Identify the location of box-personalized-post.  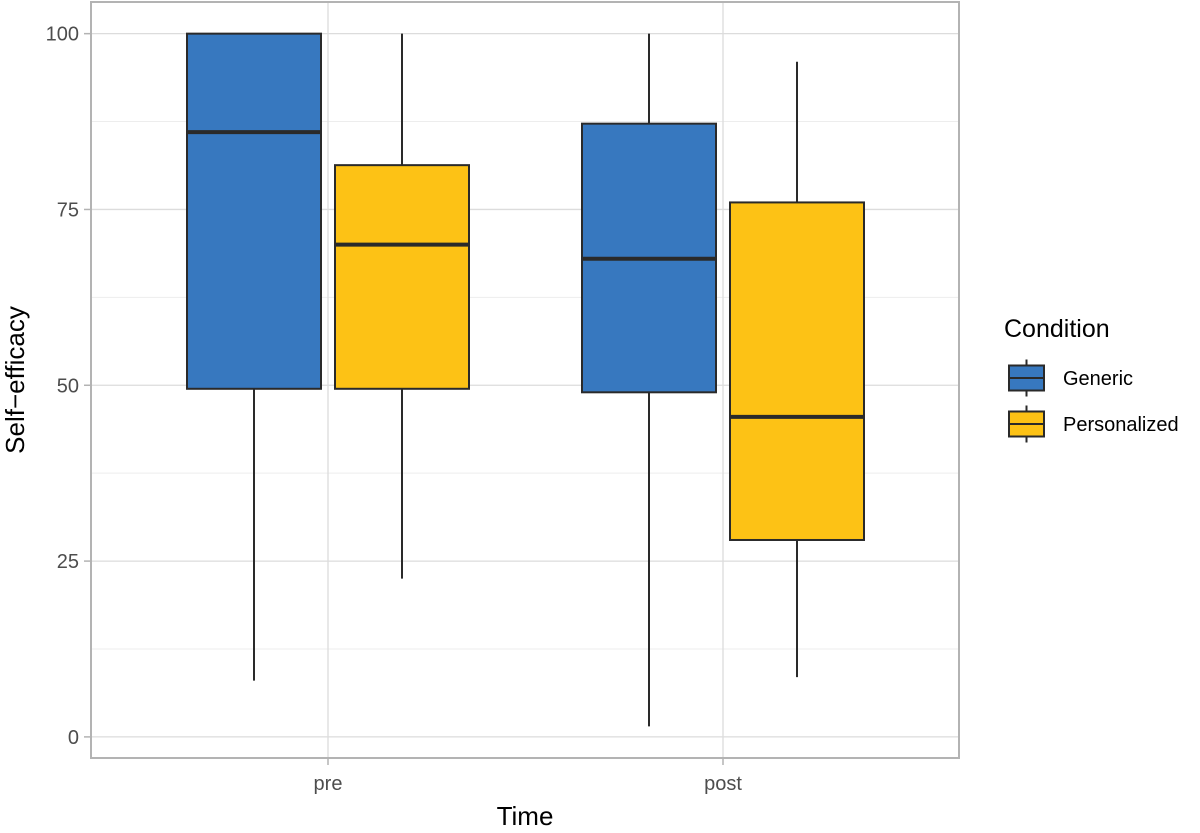
(797, 369).